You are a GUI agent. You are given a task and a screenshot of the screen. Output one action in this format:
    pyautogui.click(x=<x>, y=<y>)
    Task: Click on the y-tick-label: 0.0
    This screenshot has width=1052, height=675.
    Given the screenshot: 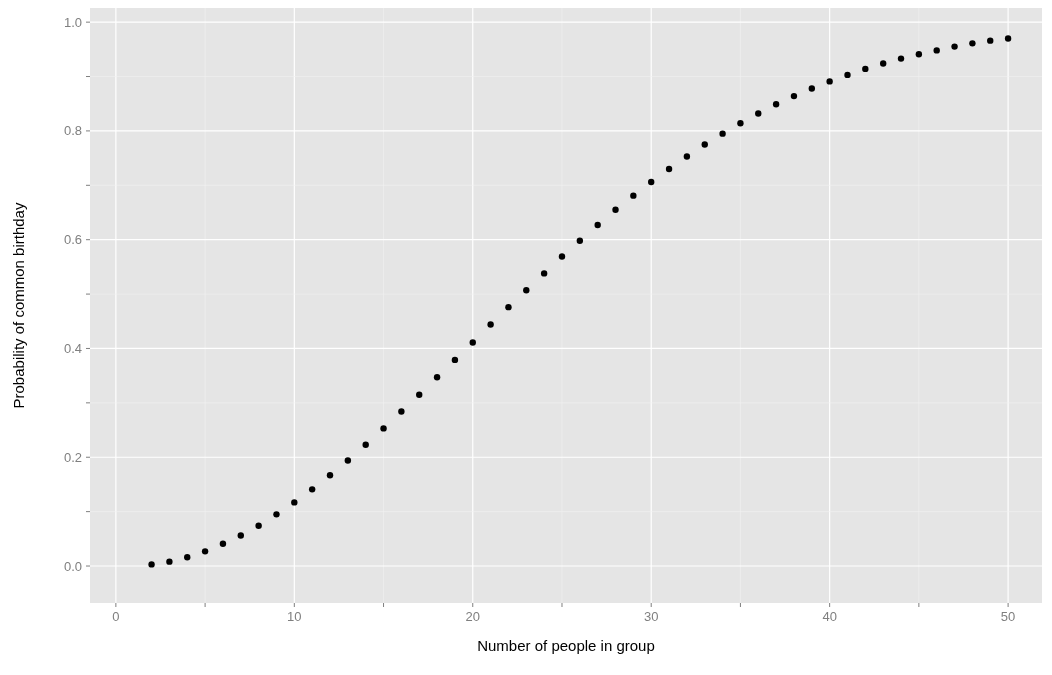 What is the action you would take?
    pyautogui.click(x=72, y=566)
    